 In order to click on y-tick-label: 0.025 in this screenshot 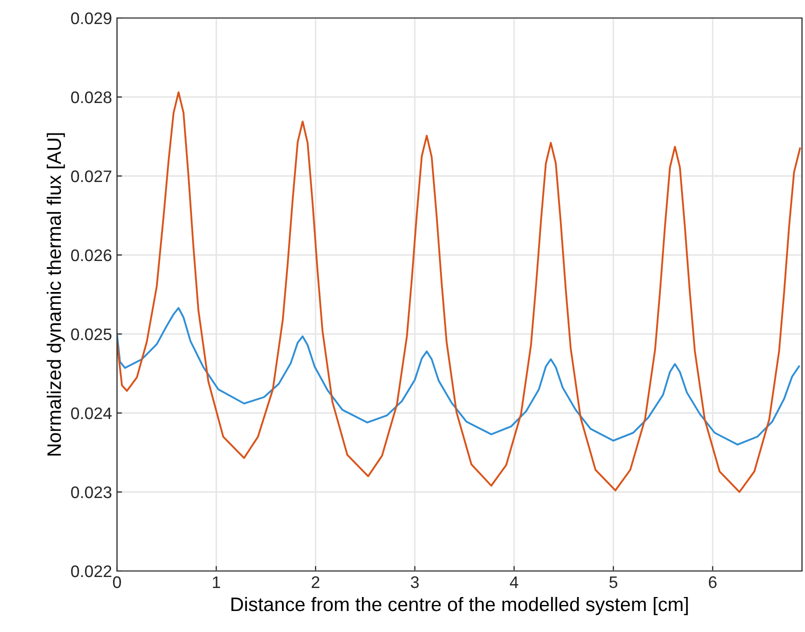, I will do `click(91, 334)`.